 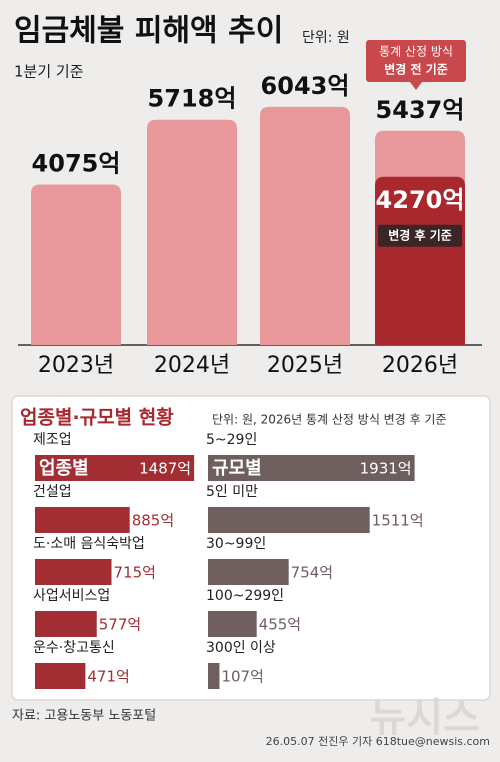 I want to click on value-label: 107억, so click(x=242, y=677).